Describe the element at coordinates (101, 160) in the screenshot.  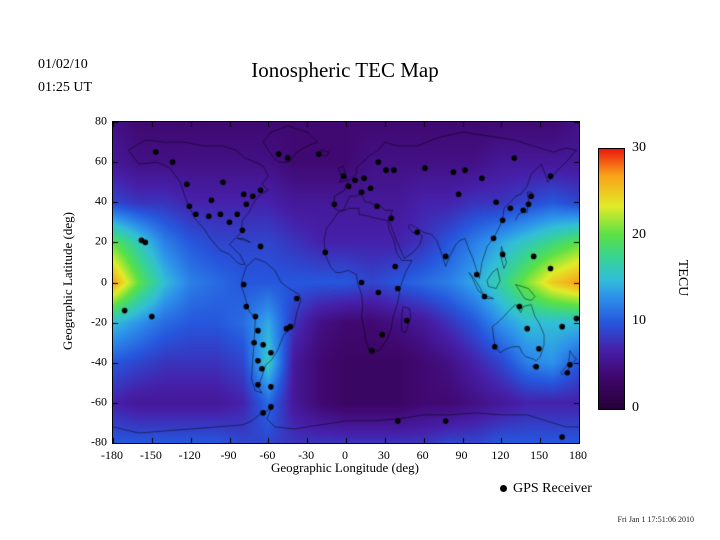
I see `y-tick-label: 60` at that location.